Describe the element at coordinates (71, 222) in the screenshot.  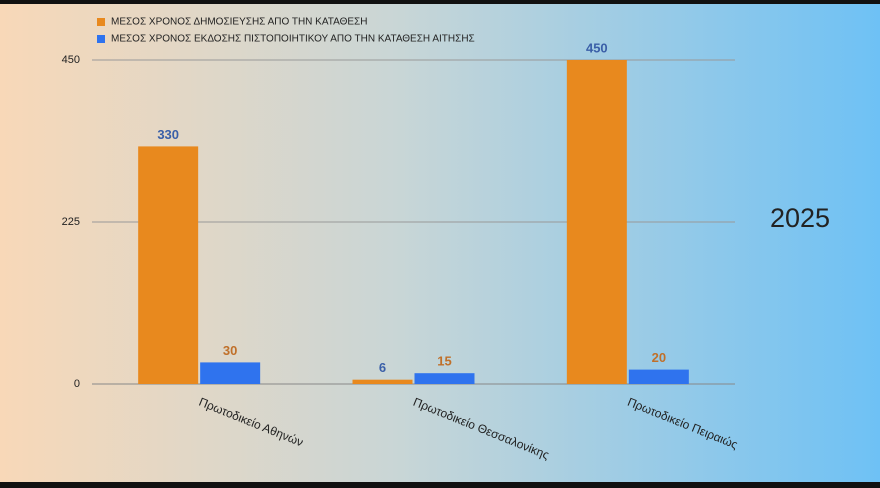
I see `y-tick-label: 225` at that location.